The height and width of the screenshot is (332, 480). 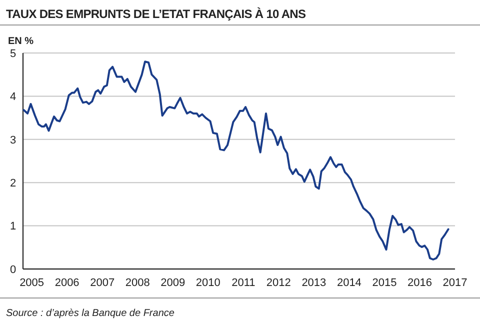 I want to click on x-tick-label: 2012, so click(x=278, y=283).